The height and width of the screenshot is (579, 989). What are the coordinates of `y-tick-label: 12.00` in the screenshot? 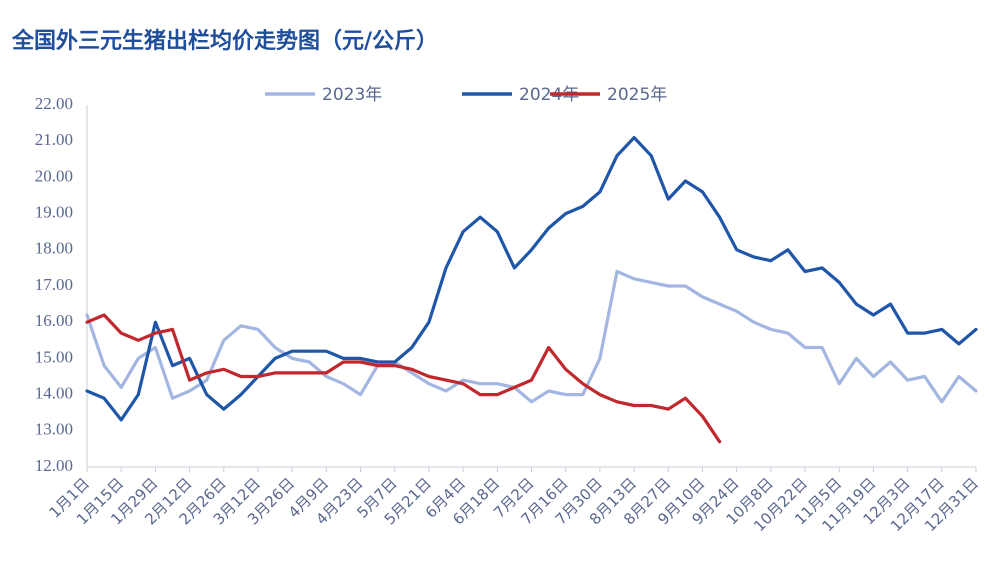 It's located at (54, 465).